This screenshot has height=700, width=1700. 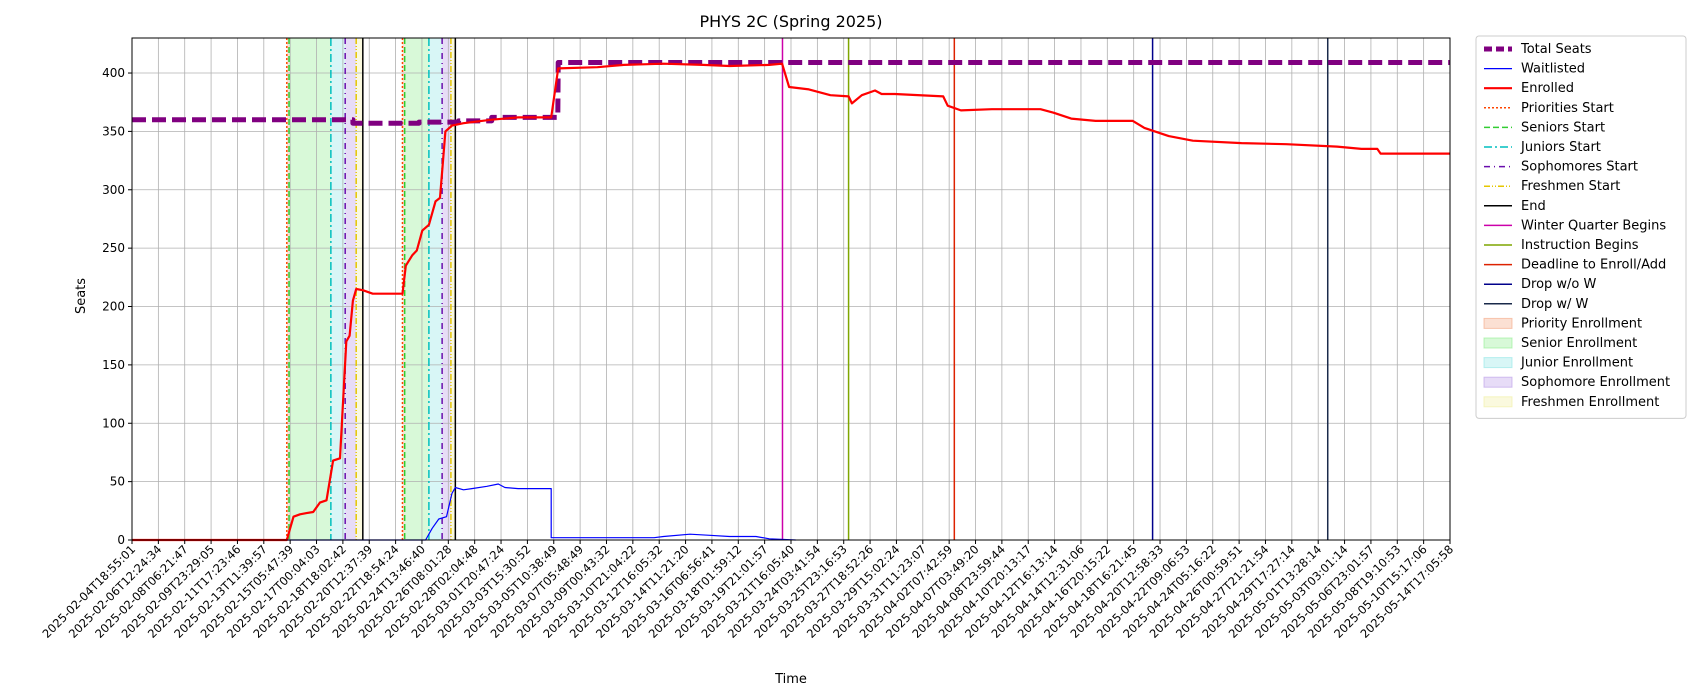 I want to click on legend-label: Sophomore Enrollment, so click(x=1595, y=382).